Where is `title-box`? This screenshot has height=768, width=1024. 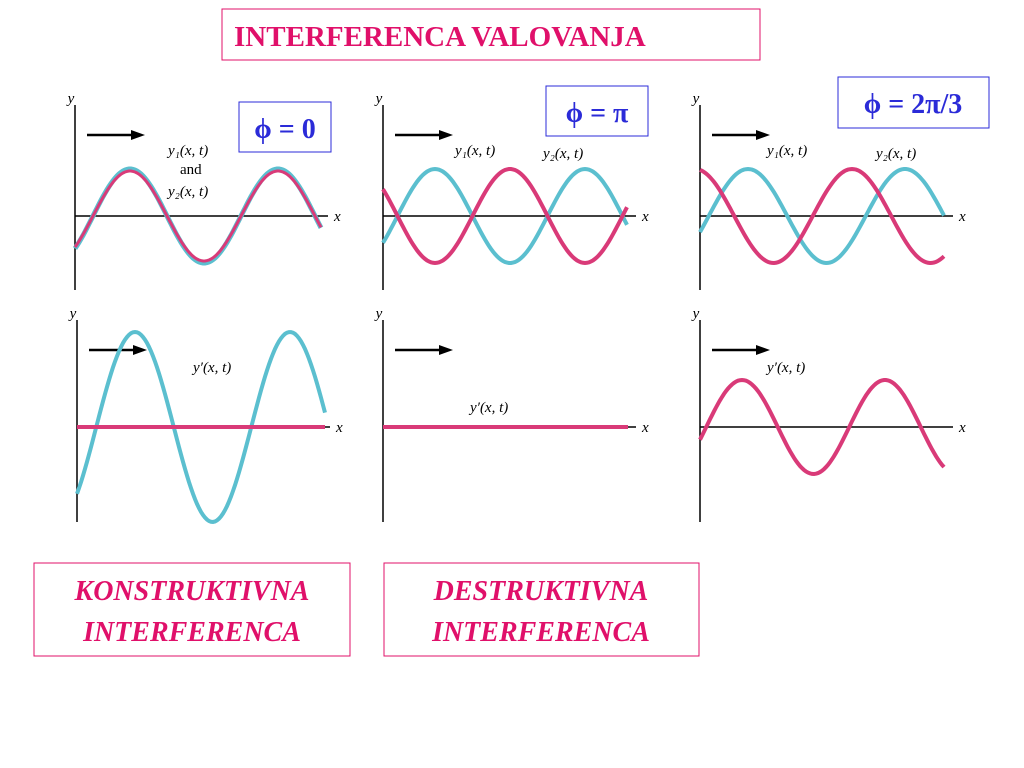 title-box is located at coordinates (491, 34).